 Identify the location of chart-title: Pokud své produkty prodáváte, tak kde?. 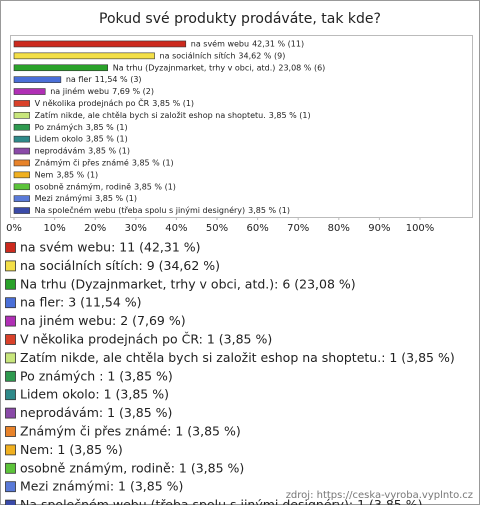
(240, 19).